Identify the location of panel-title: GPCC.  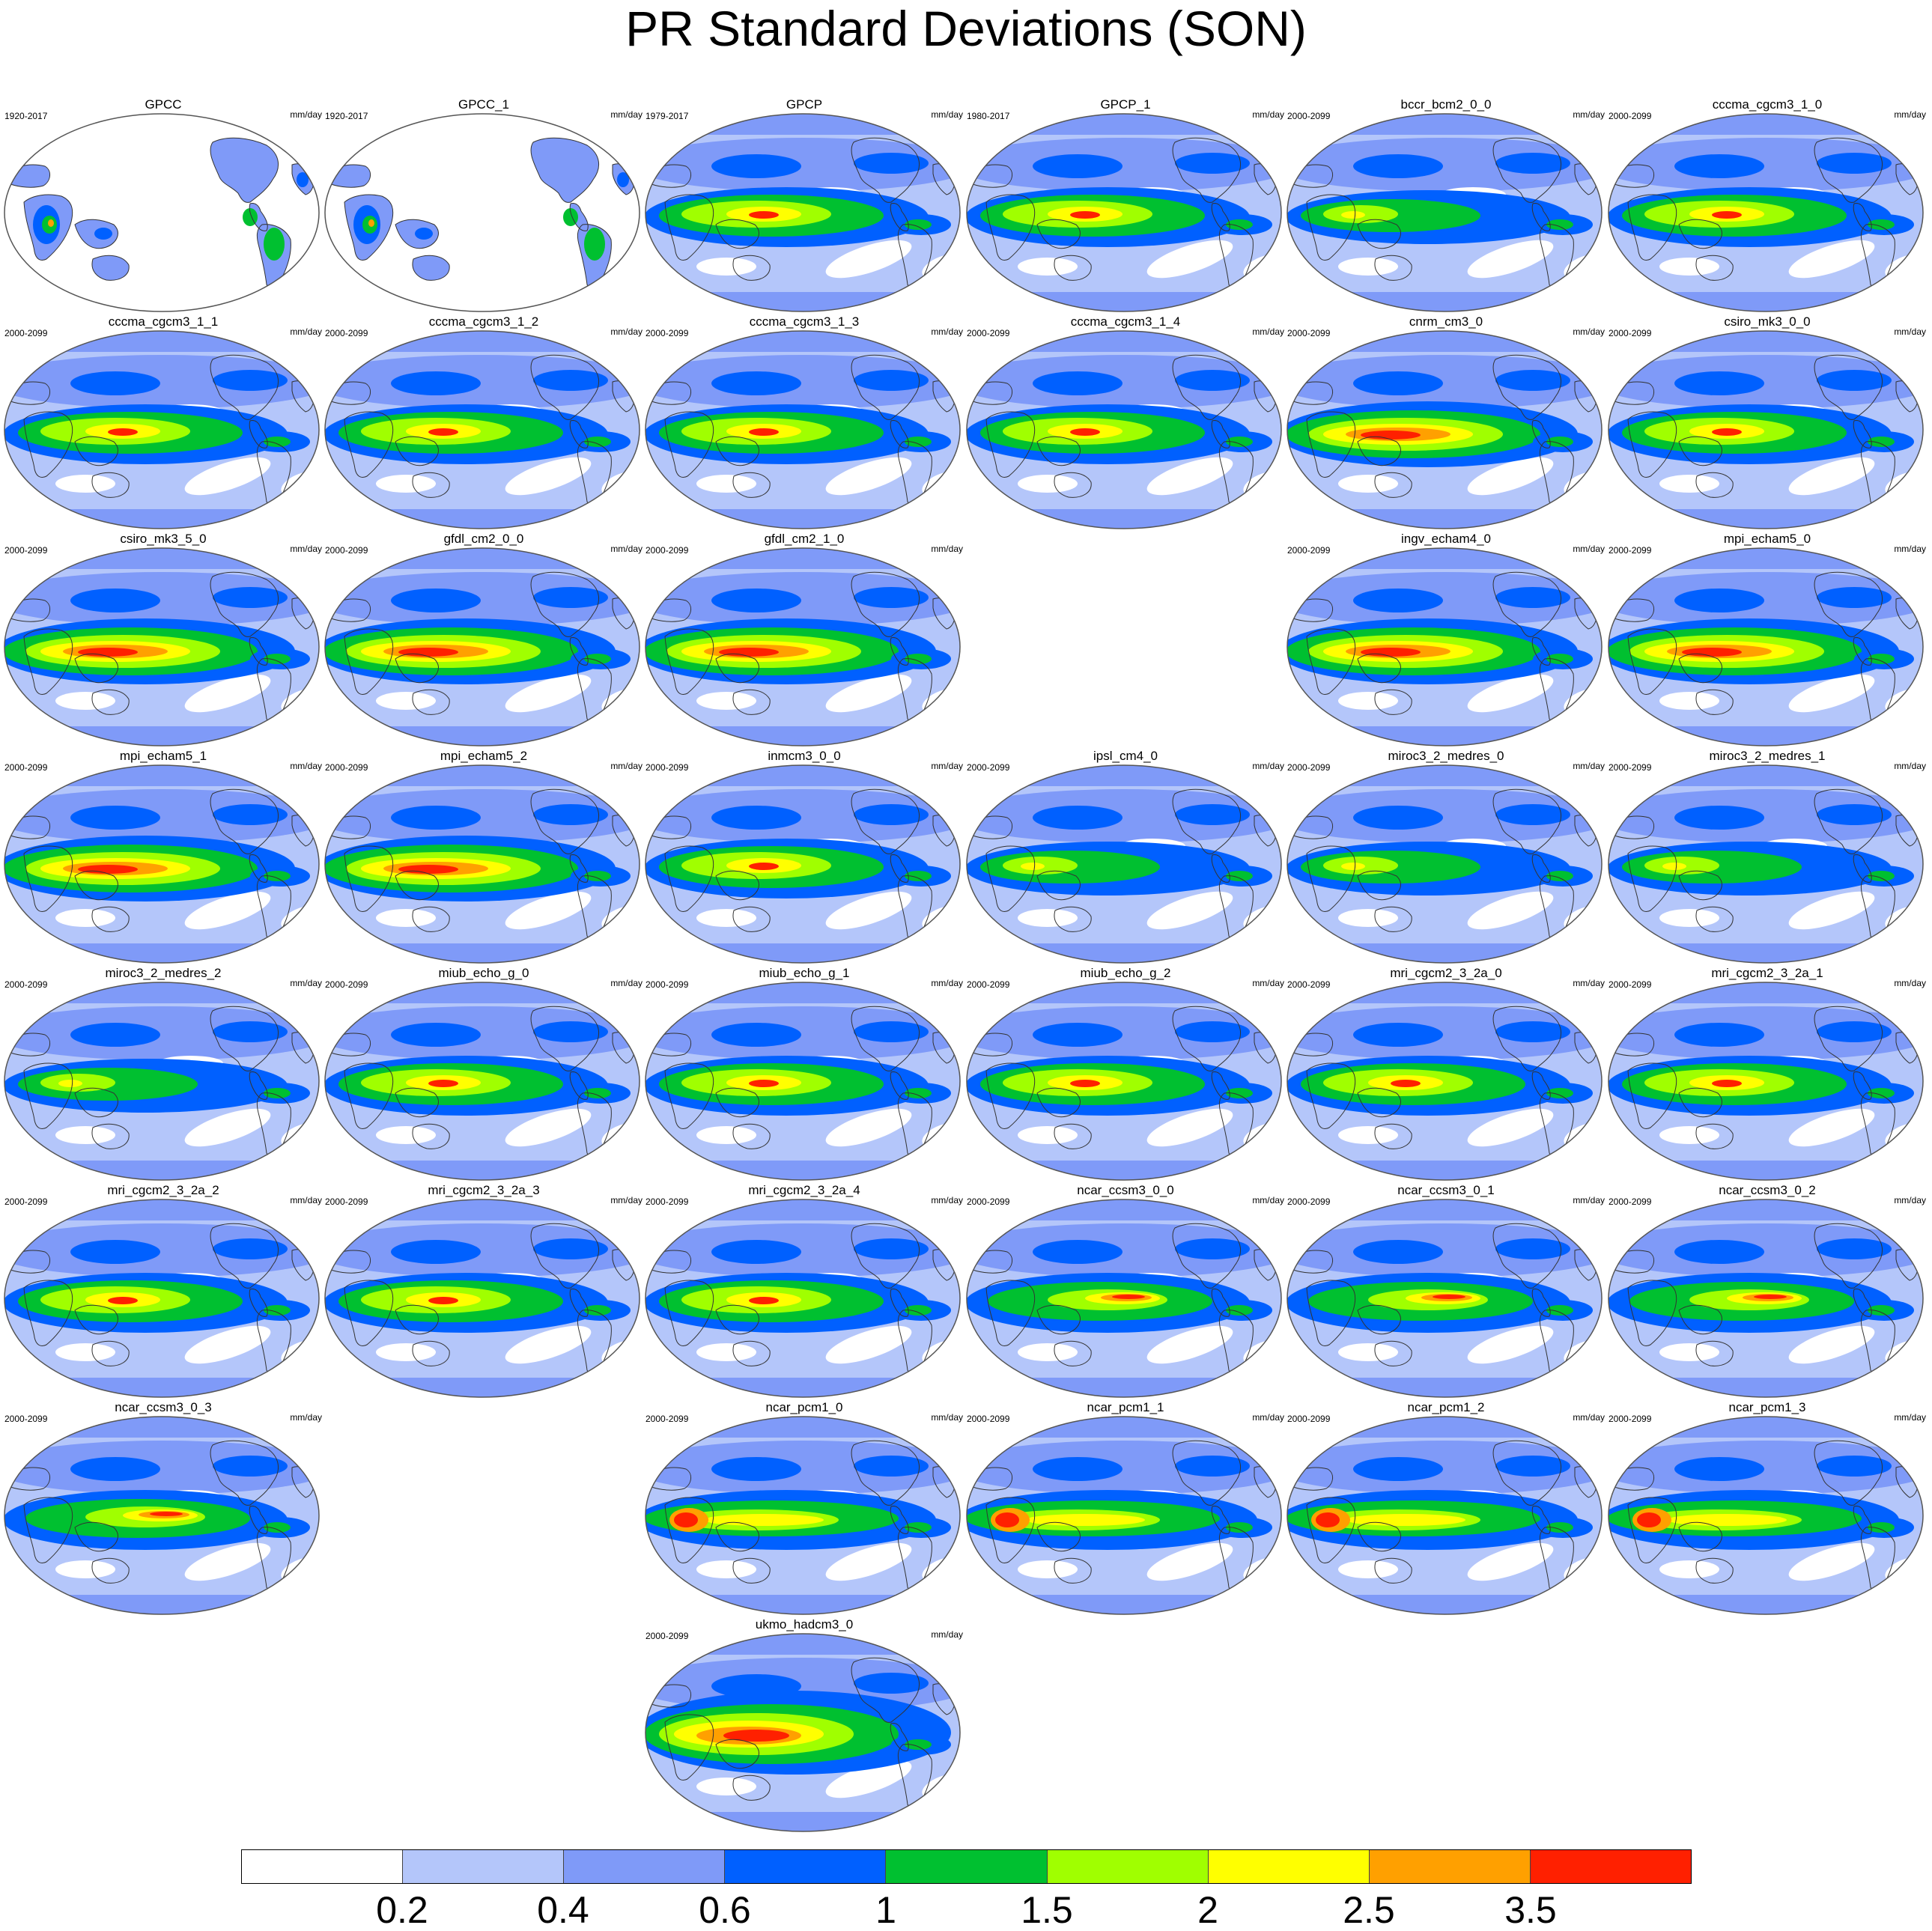
(163, 104).